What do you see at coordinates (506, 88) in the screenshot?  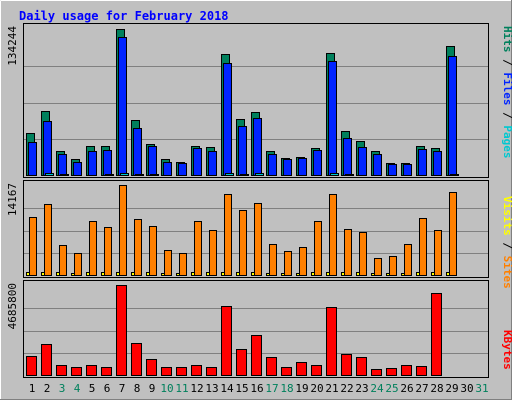 I see `legend-files: Files` at bounding box center [506, 88].